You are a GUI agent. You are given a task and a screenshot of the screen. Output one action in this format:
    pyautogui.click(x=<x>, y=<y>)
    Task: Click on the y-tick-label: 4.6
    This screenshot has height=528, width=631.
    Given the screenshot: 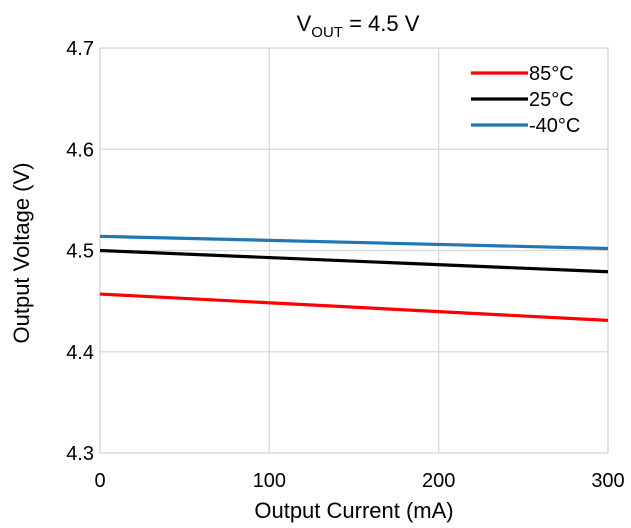 What is the action you would take?
    pyautogui.click(x=80, y=150)
    